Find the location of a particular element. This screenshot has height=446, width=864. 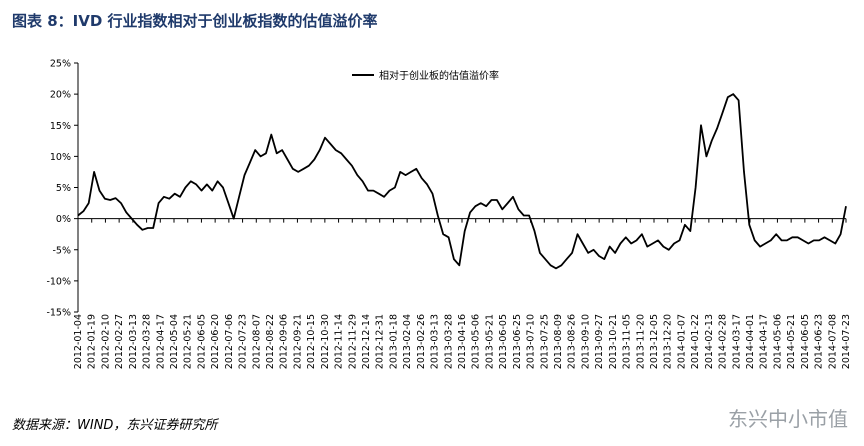

x-tick-label: 2012-01-19 is located at coordinates (92, 341).